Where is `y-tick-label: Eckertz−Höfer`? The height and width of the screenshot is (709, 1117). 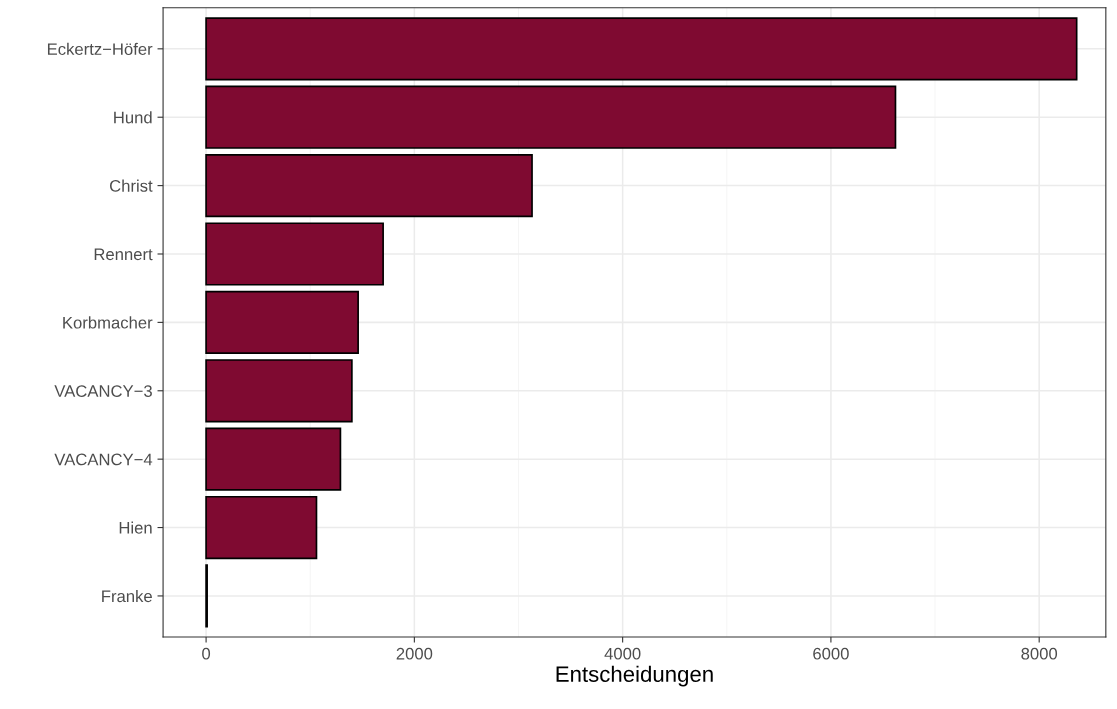
y-tick-label: Eckertz−Höfer is located at coordinates (100, 49).